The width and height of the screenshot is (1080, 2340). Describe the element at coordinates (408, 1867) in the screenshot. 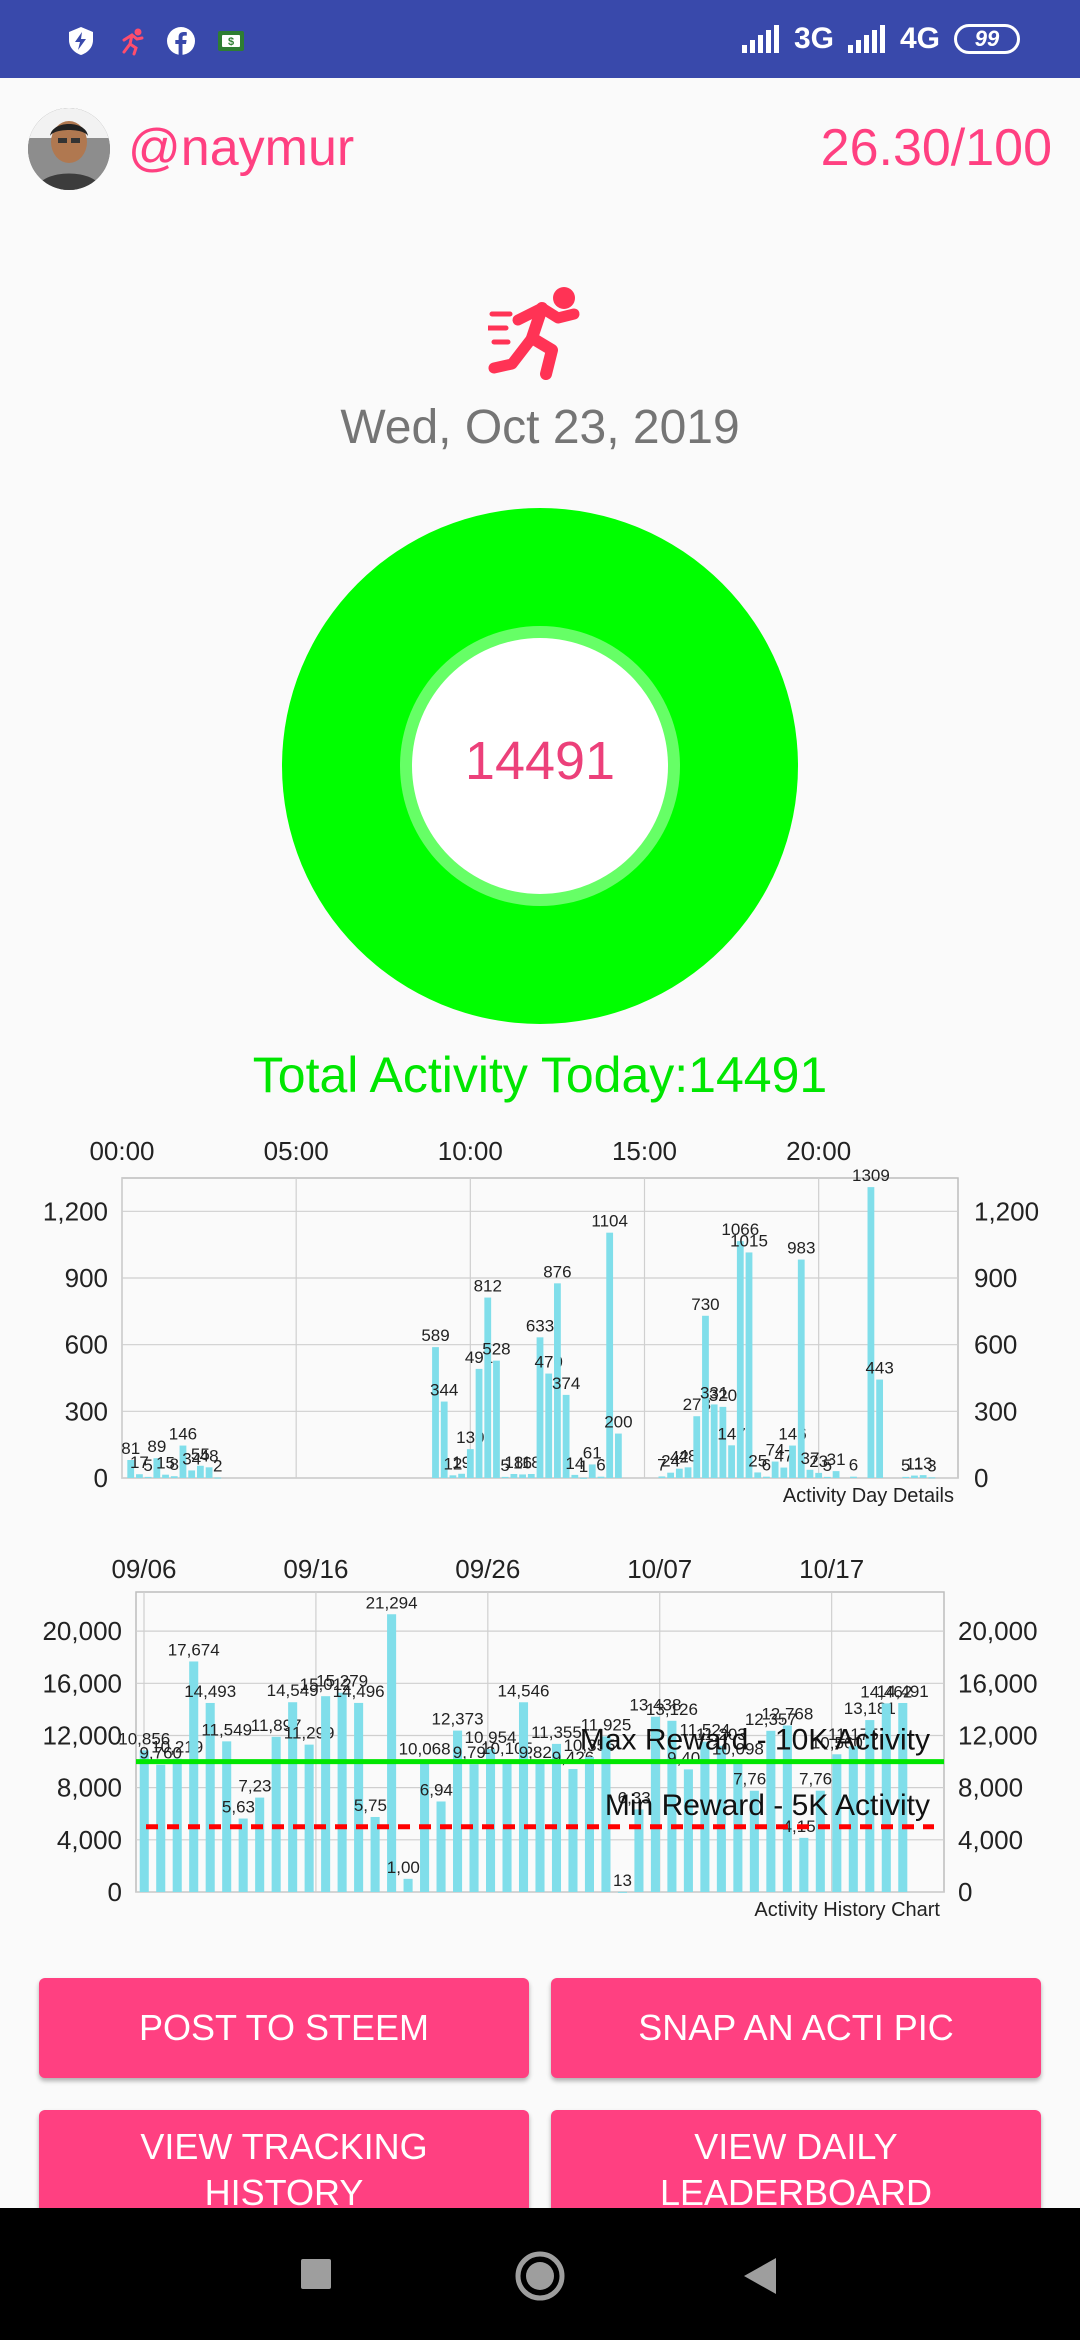

I see `bar-label: 1,009` at that location.